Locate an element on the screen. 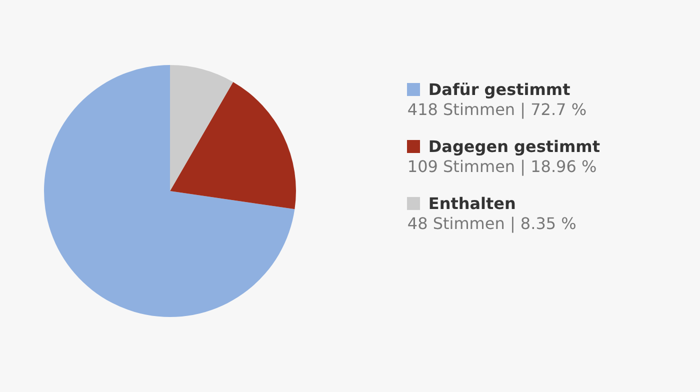 This screenshot has width=700, height=392. legend-label: Dagegen gestimmt is located at coordinates (514, 146).